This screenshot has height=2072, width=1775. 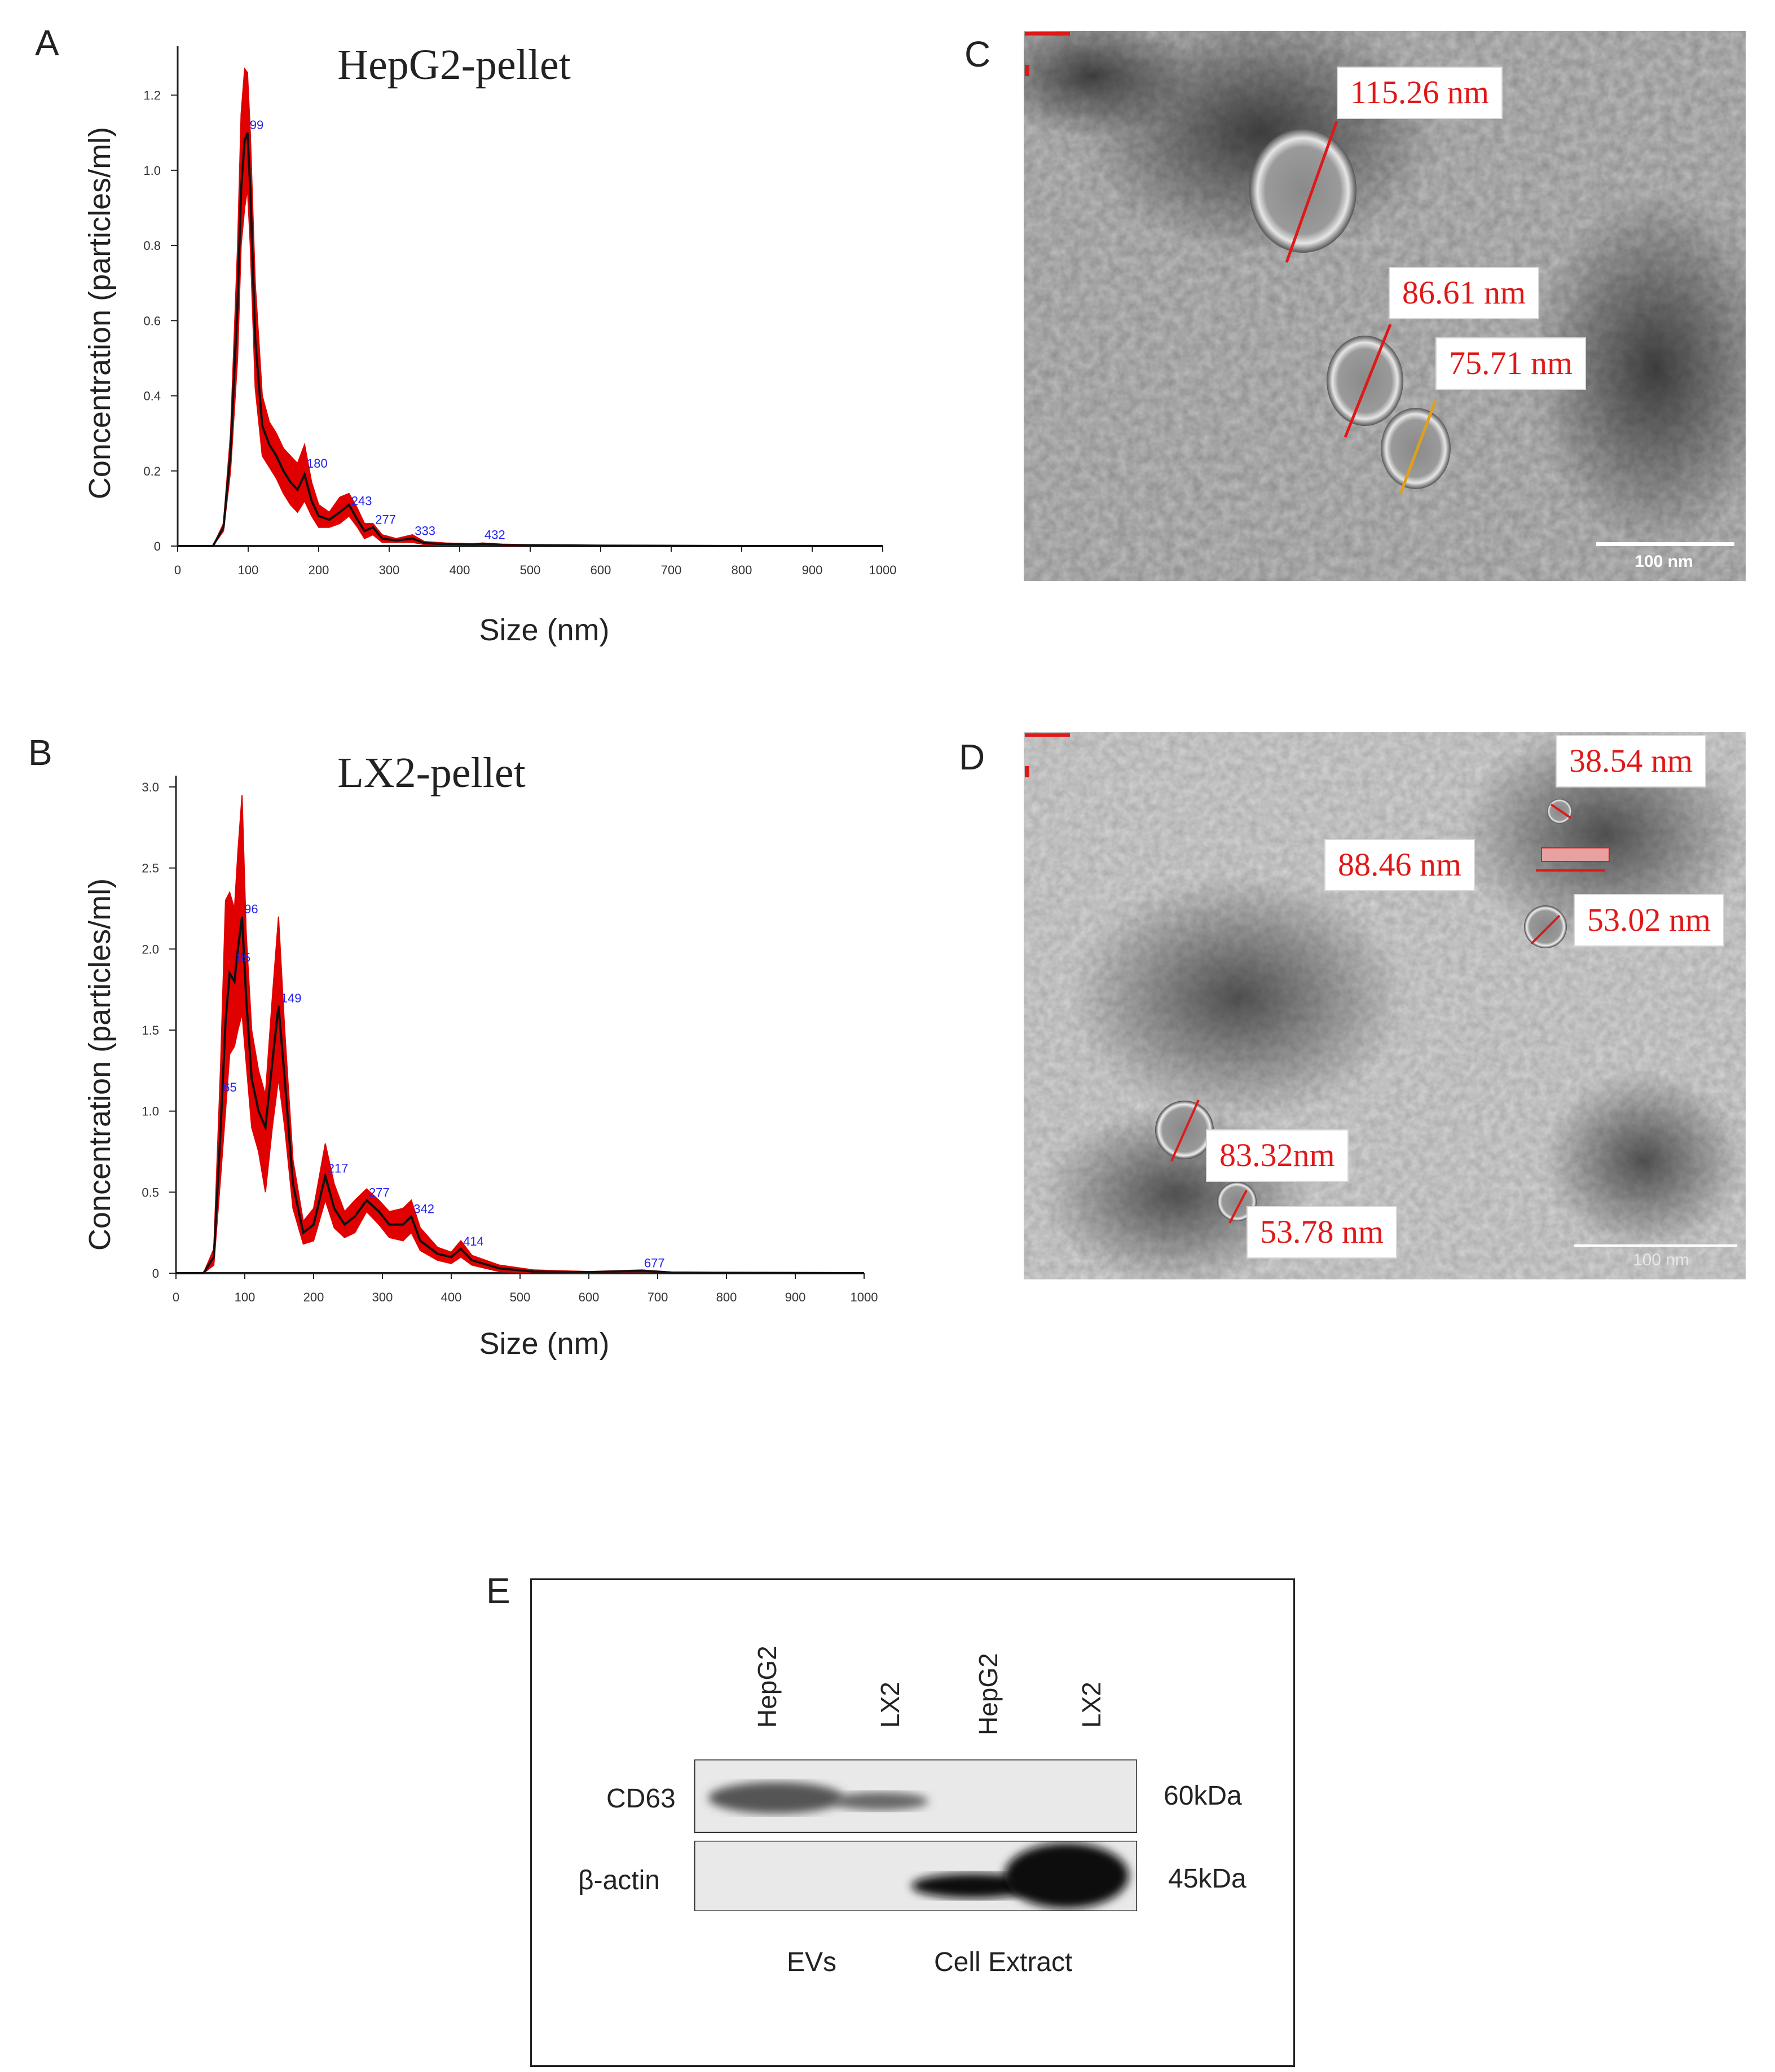 I want to click on peak-label: 85, so click(x=243, y=958).